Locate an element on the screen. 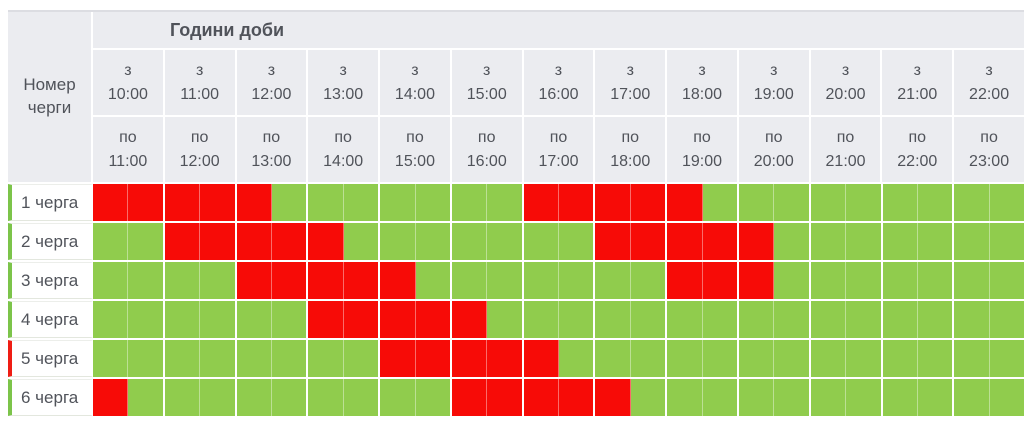 The height and width of the screenshot is (437, 1024). column-to-cell: по 12:00 is located at coordinates (200, 149).